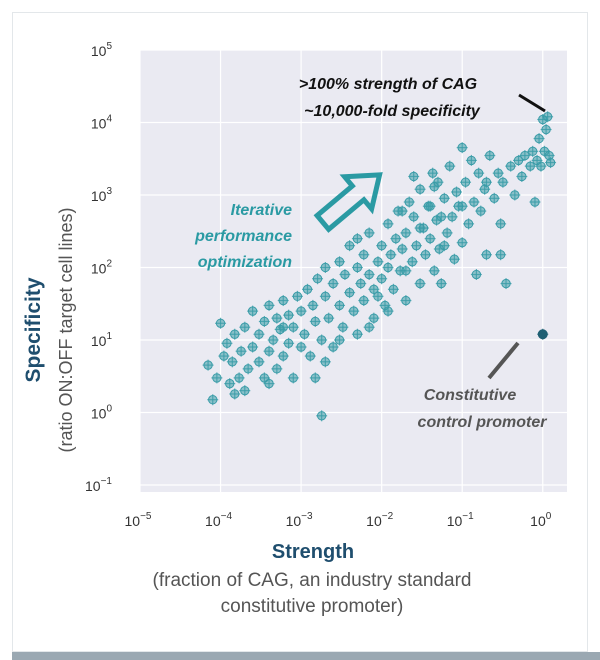 Image resolution: width=600 pixels, height=660 pixels. I want to click on annotation-top-pointer, so click(532, 103).